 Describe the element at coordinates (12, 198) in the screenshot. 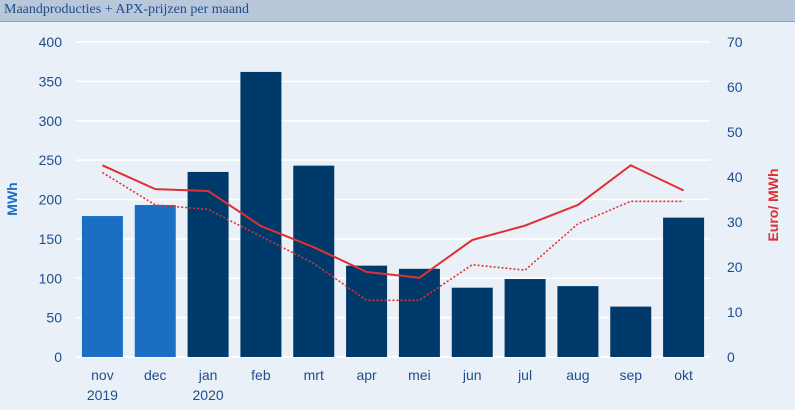

I see `left-axis-title: MWh` at that location.